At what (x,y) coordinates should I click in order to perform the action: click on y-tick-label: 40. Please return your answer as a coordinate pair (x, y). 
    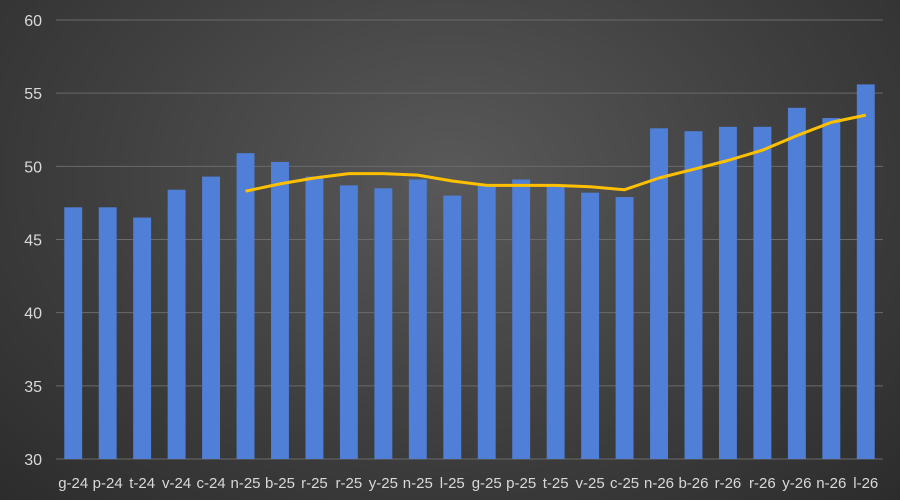
    Looking at the image, I should click on (33, 314).